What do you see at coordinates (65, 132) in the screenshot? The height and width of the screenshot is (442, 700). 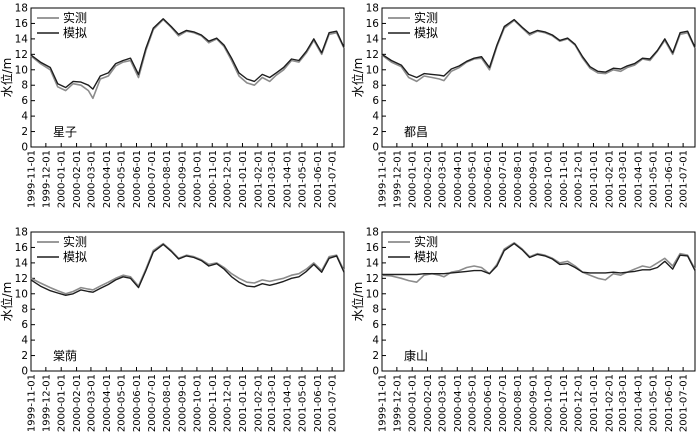 I see `station-label: 星子` at bounding box center [65, 132].